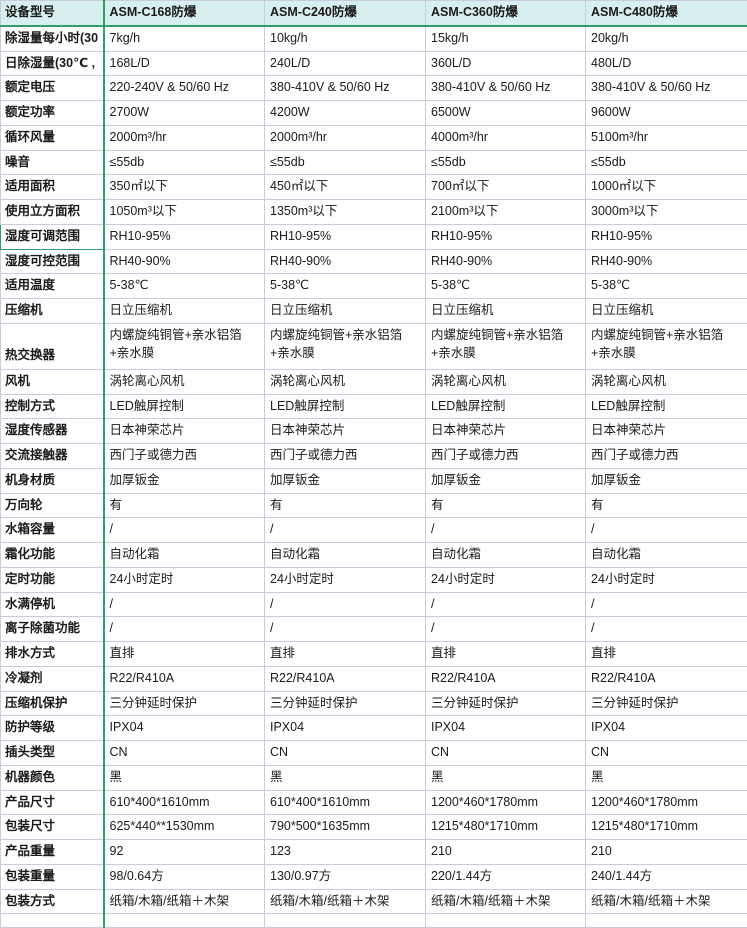  I want to click on row-value-col-1: 5-38℃, so click(184, 286).